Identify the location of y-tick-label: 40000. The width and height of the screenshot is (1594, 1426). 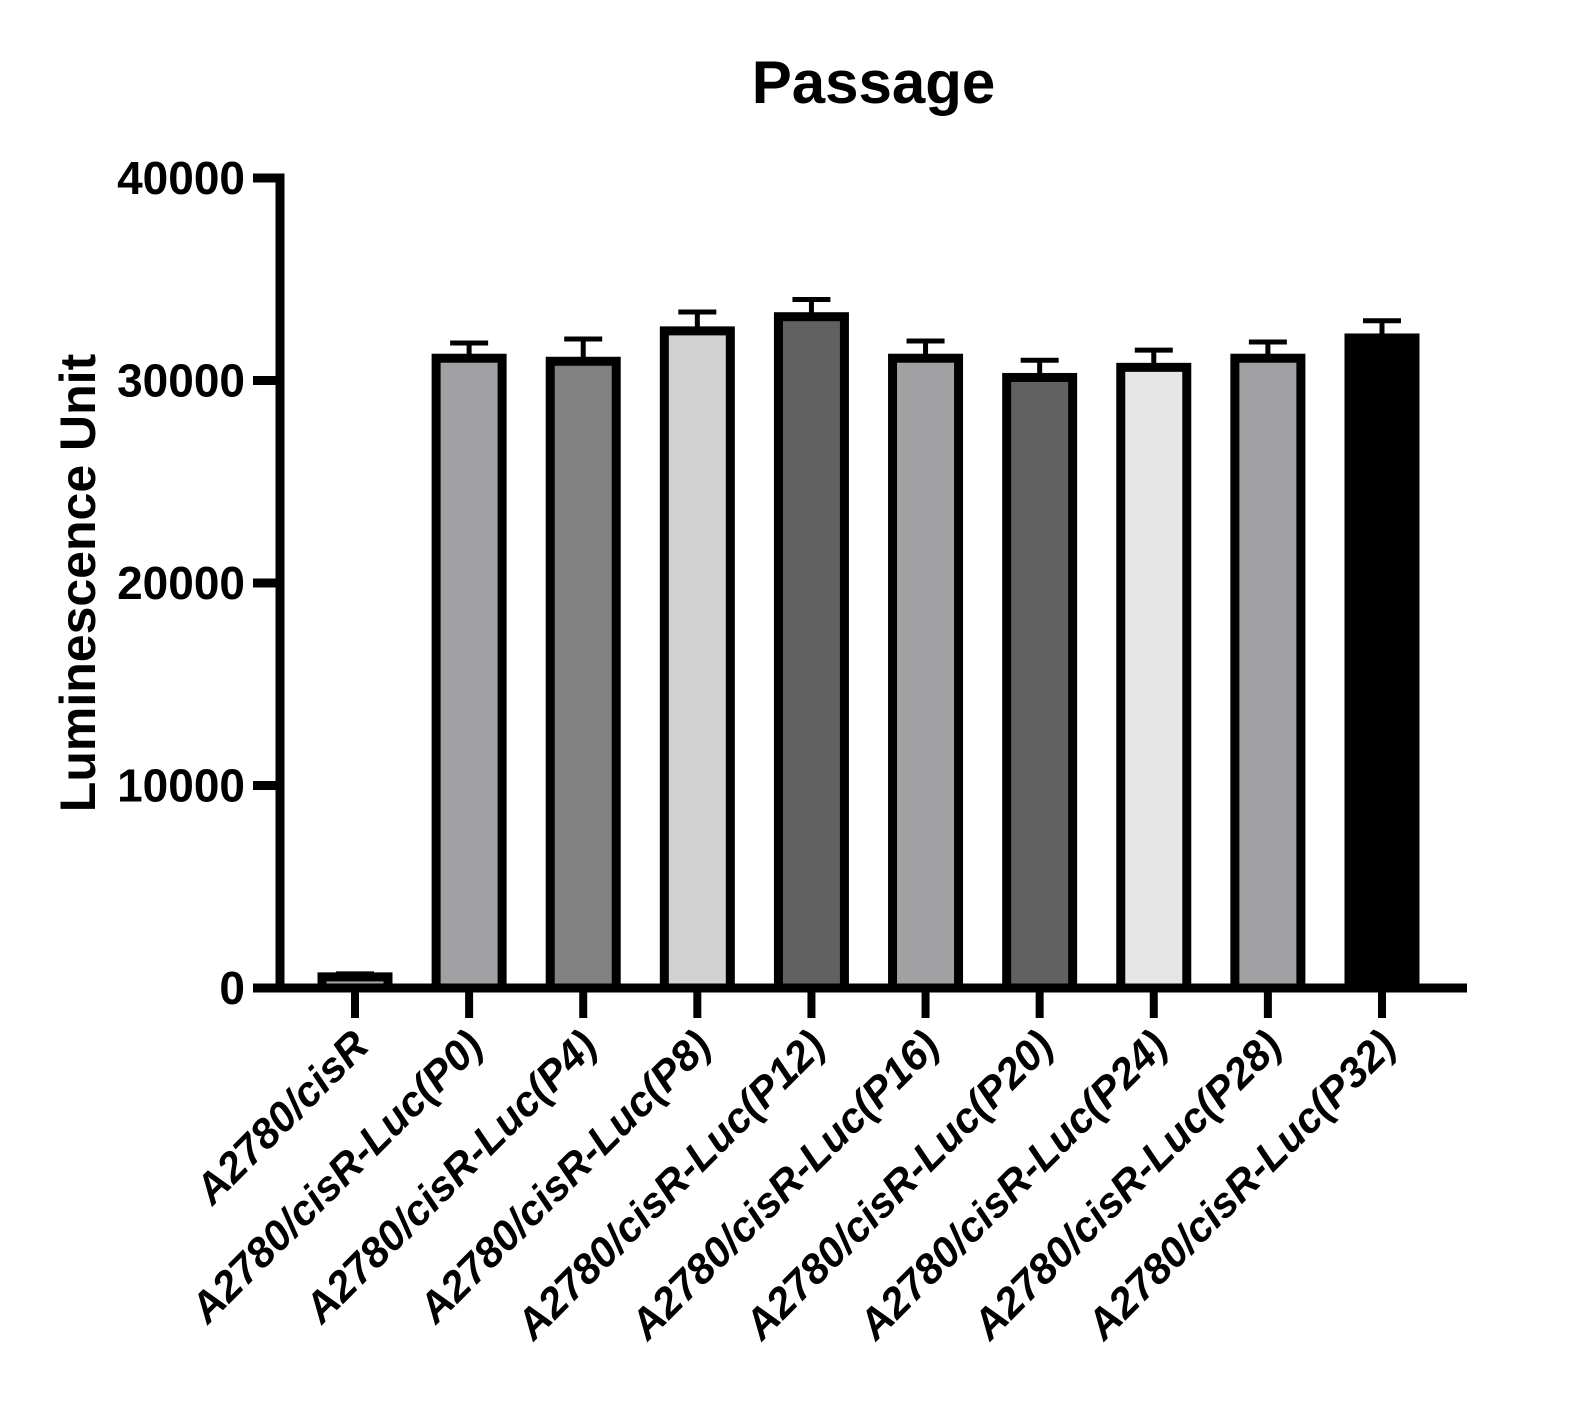
(181, 178).